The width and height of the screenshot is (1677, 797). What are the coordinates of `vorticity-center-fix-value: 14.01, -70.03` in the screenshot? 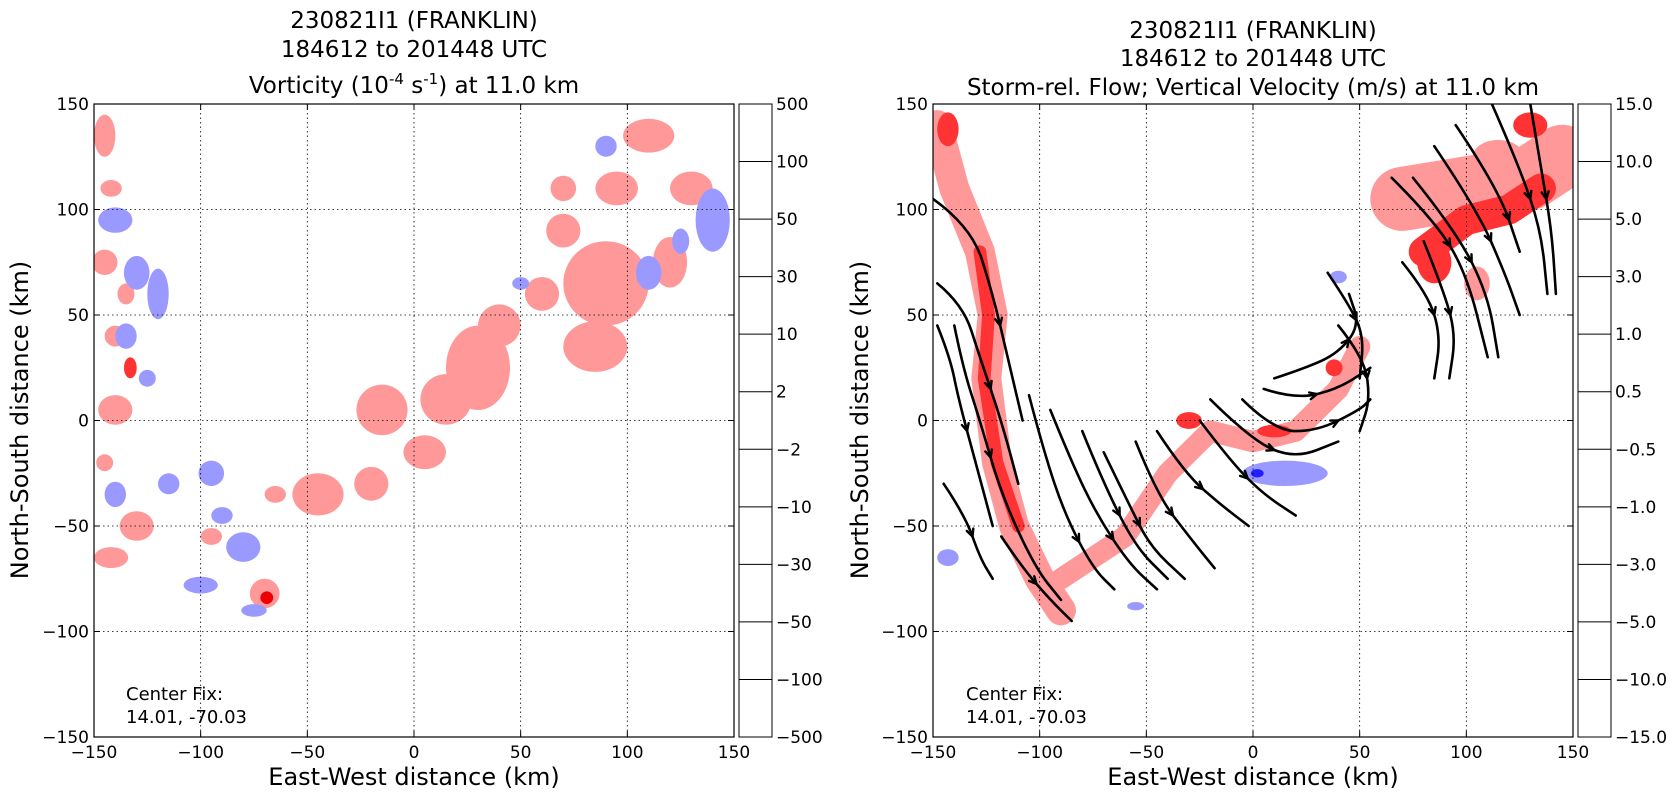 It's located at (186, 717).